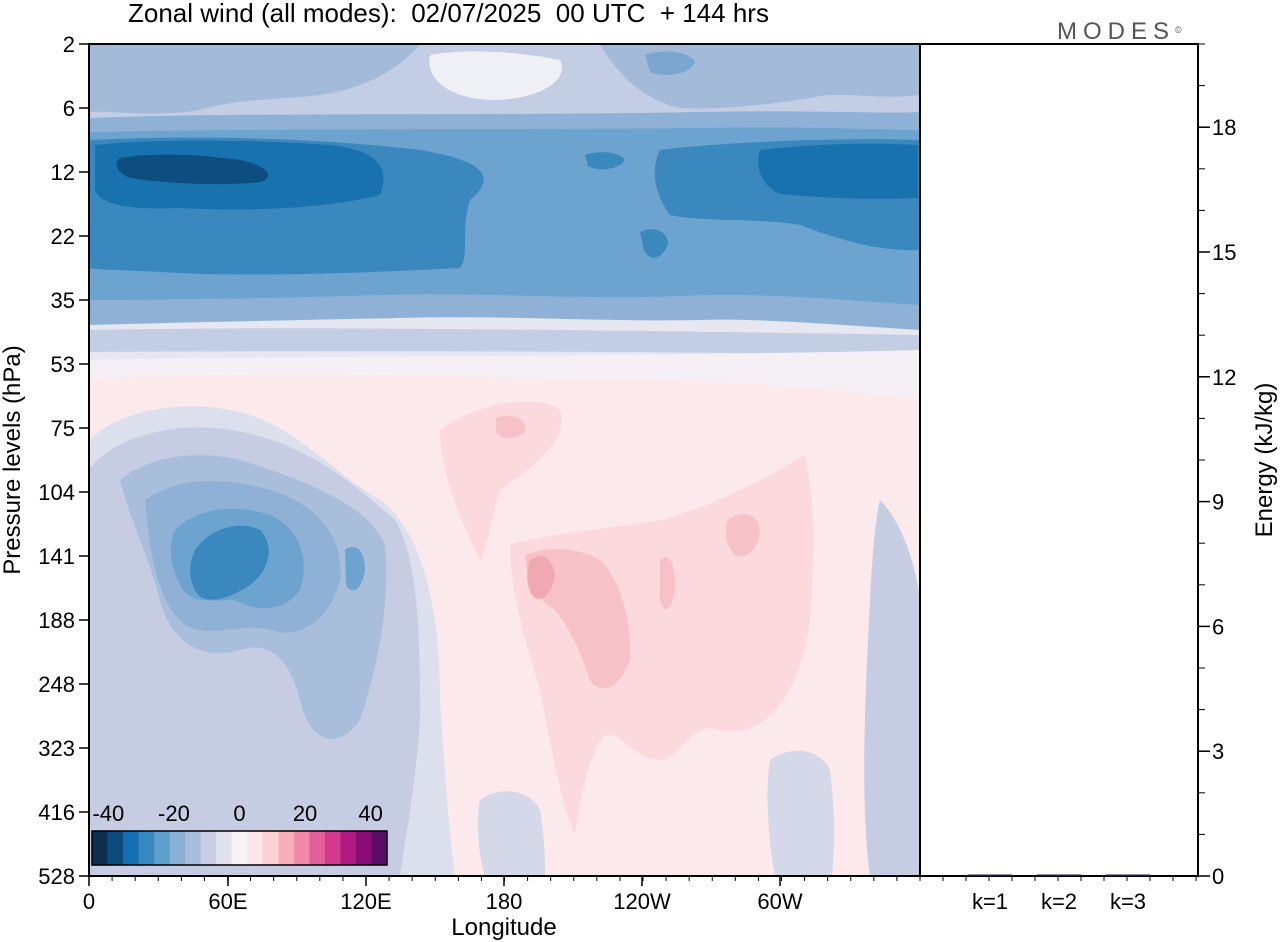 This screenshot has height=942, width=1280. I want to click on colorbar: -40 -20 0 20 40, so click(239, 833).